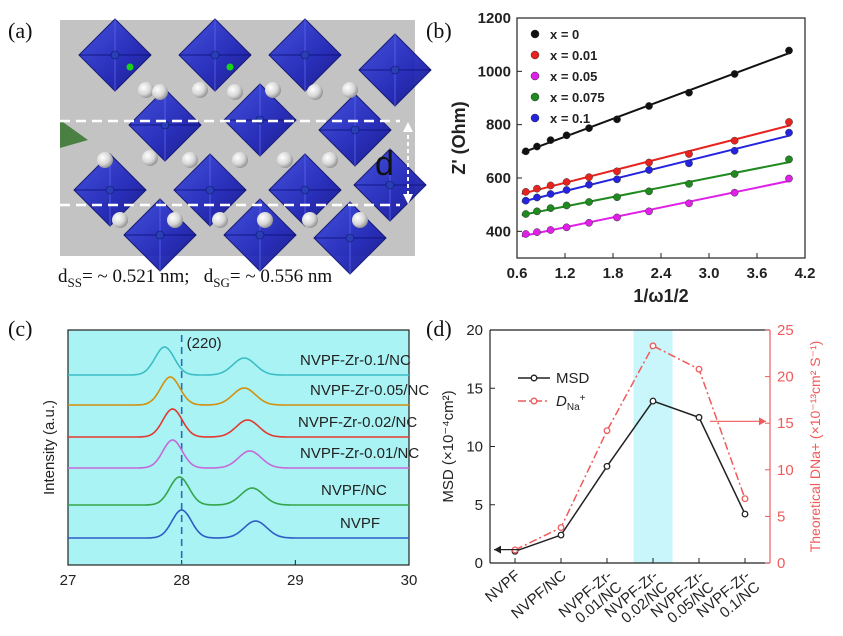  Describe the element at coordinates (785, 423) in the screenshot. I see `right-tick-label: 15` at that location.